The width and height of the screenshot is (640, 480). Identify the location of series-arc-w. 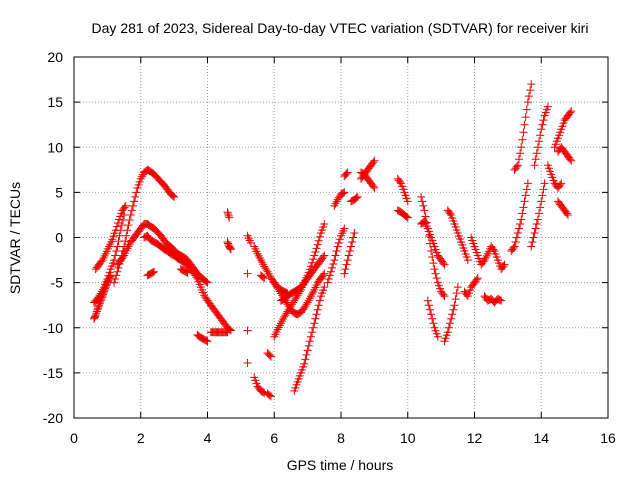
(299, 294).